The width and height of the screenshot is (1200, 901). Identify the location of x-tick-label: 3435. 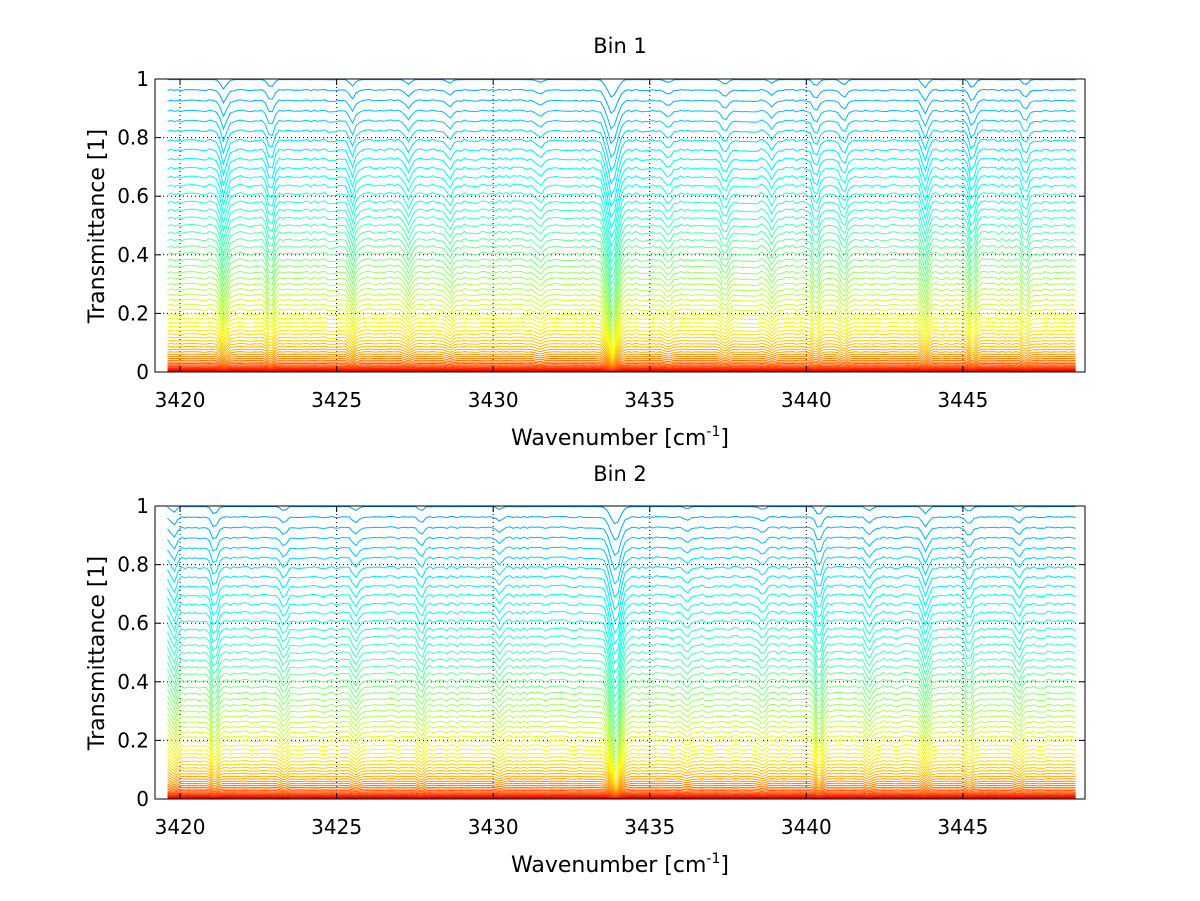
(649, 827).